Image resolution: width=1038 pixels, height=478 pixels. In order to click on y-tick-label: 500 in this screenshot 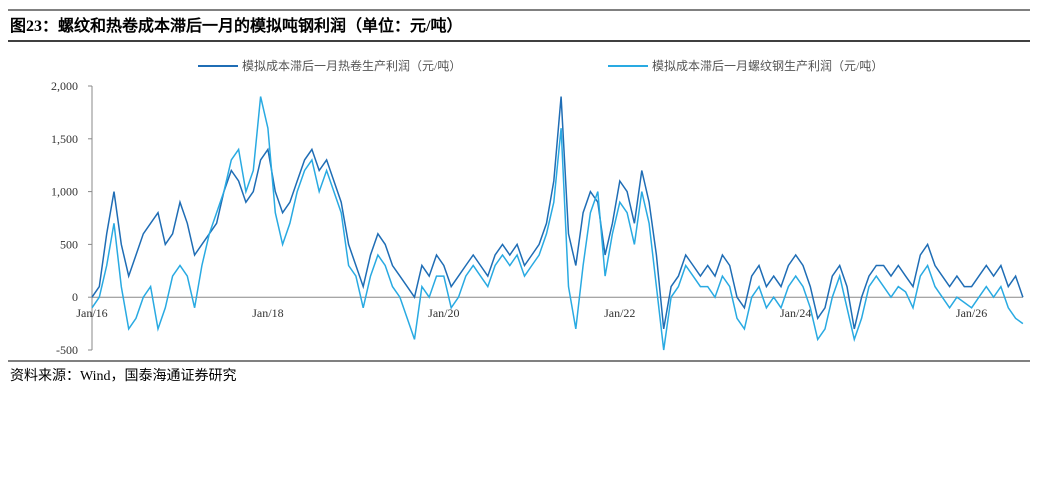, I will do `click(69, 244)`.